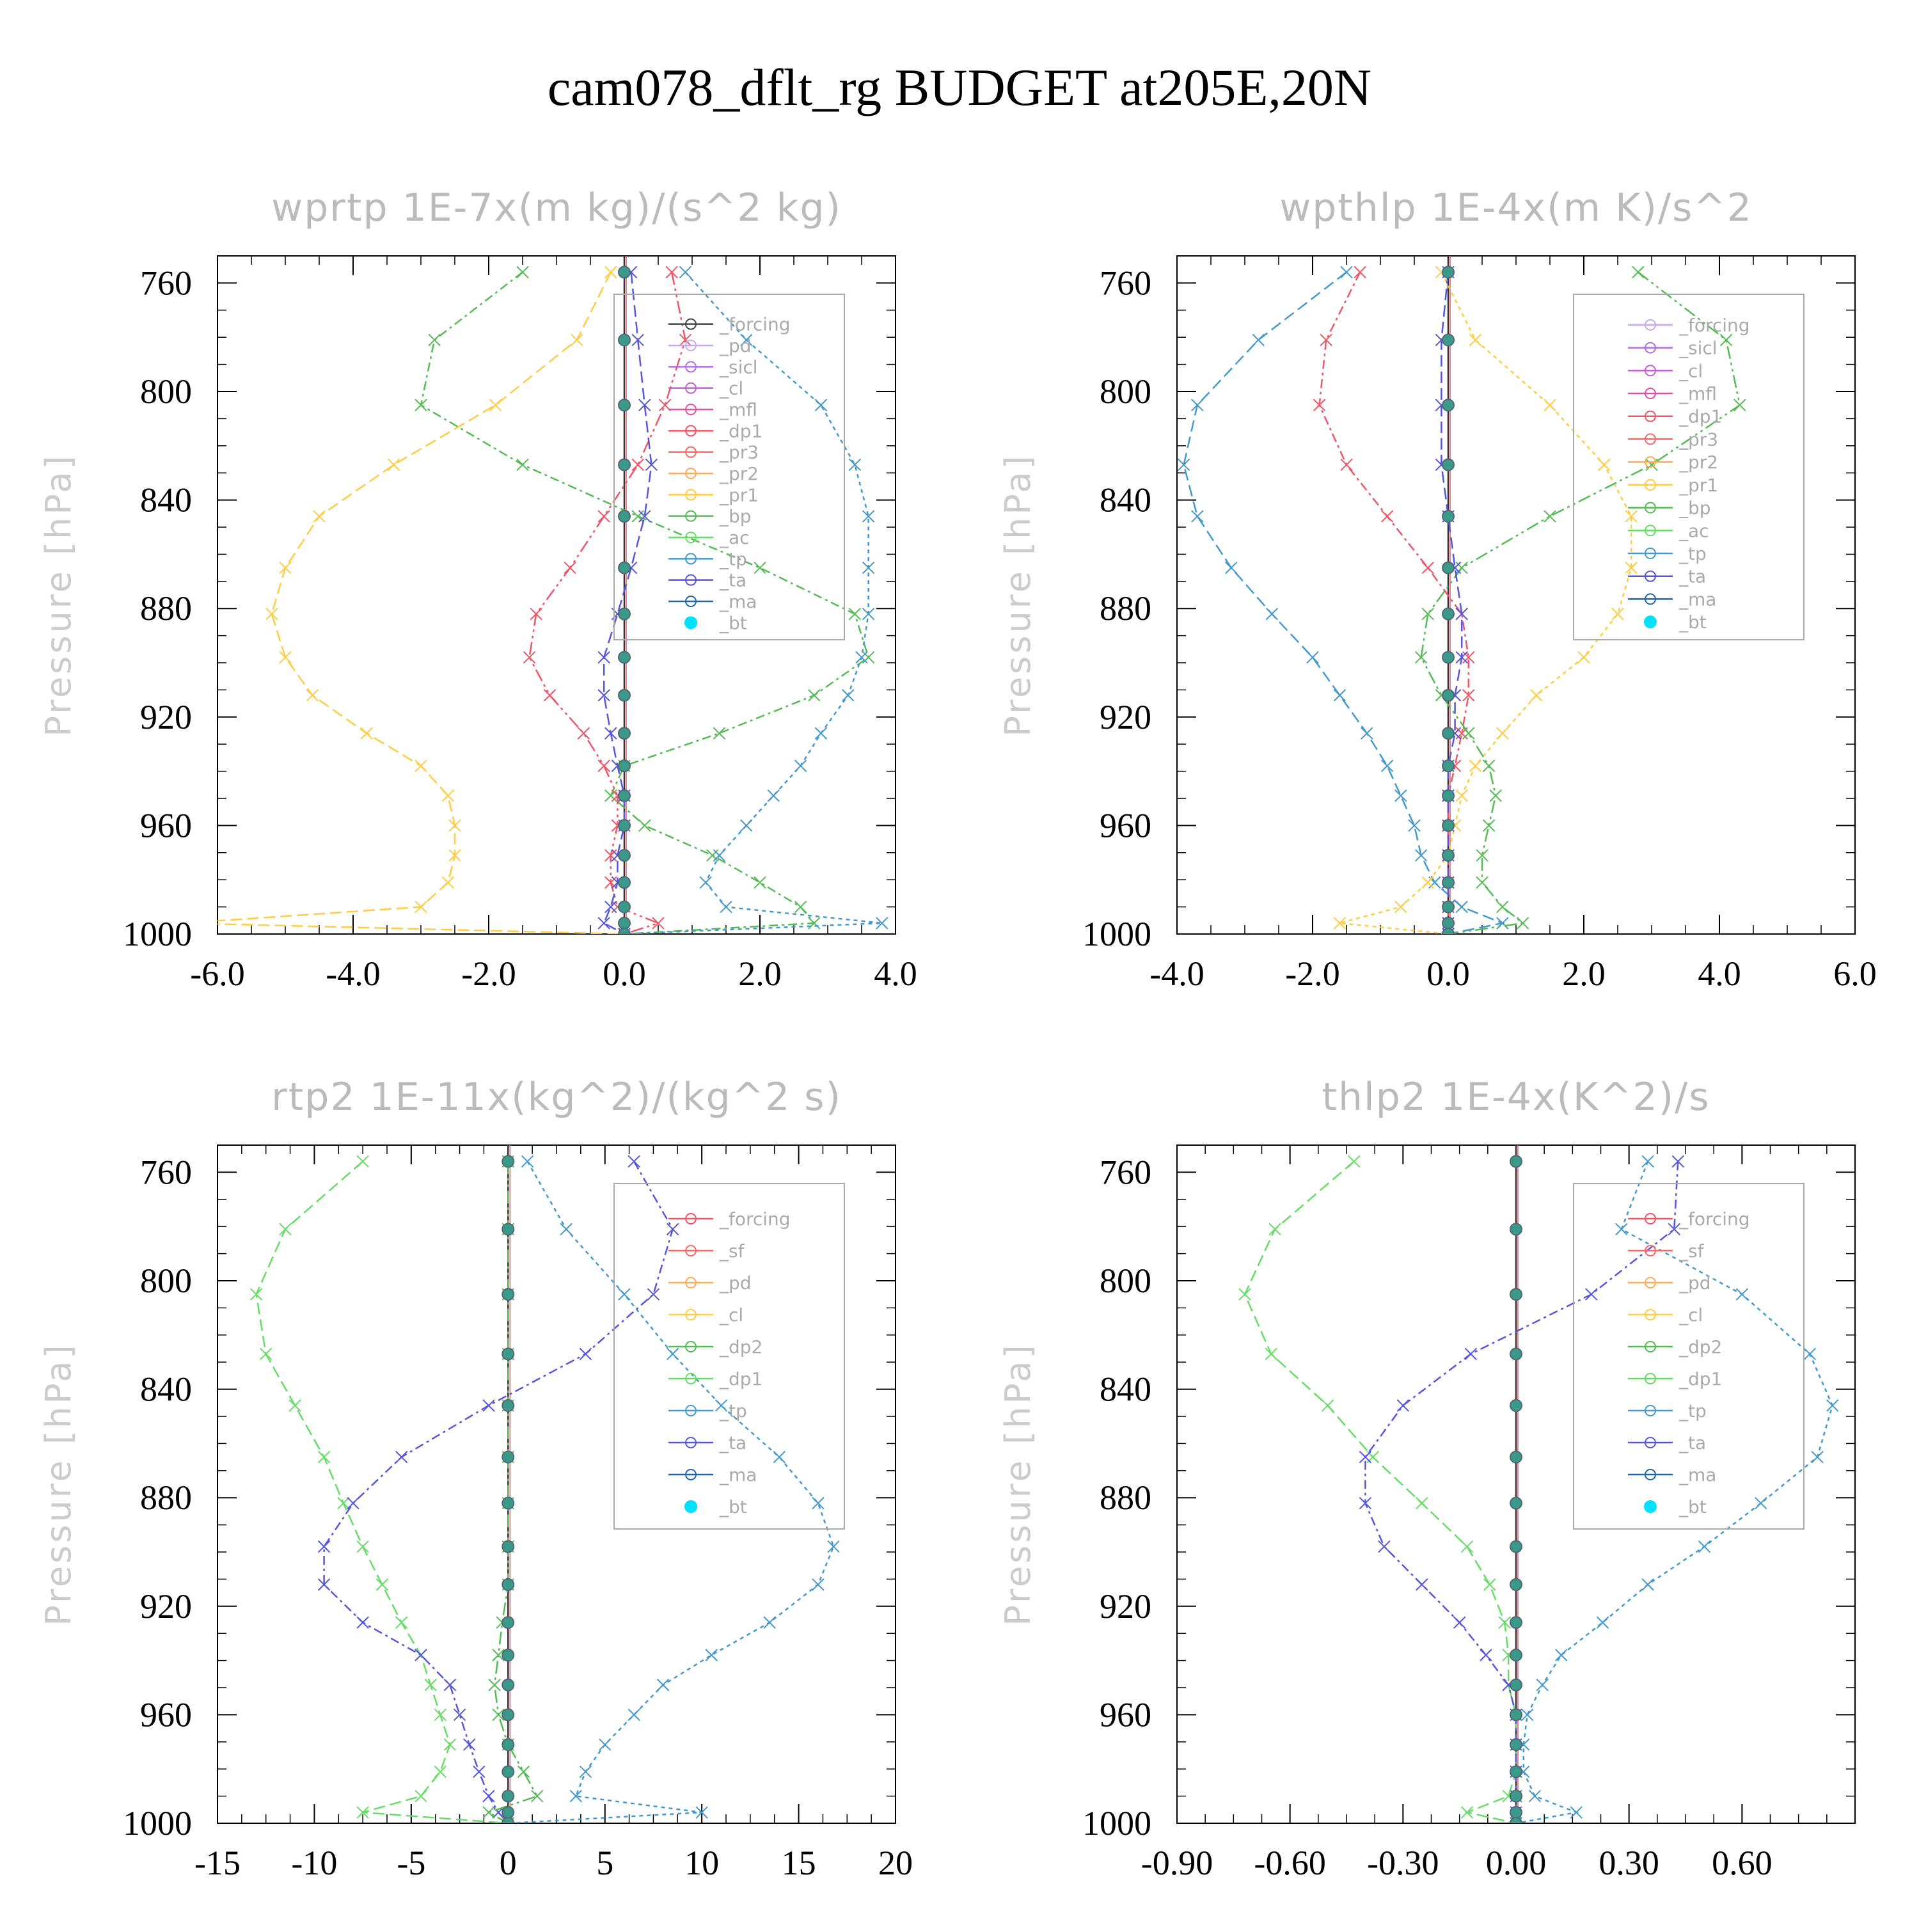 The width and height of the screenshot is (1919, 1932). Describe the element at coordinates (1126, 608) in the screenshot. I see `y-tick-label: 880` at that location.